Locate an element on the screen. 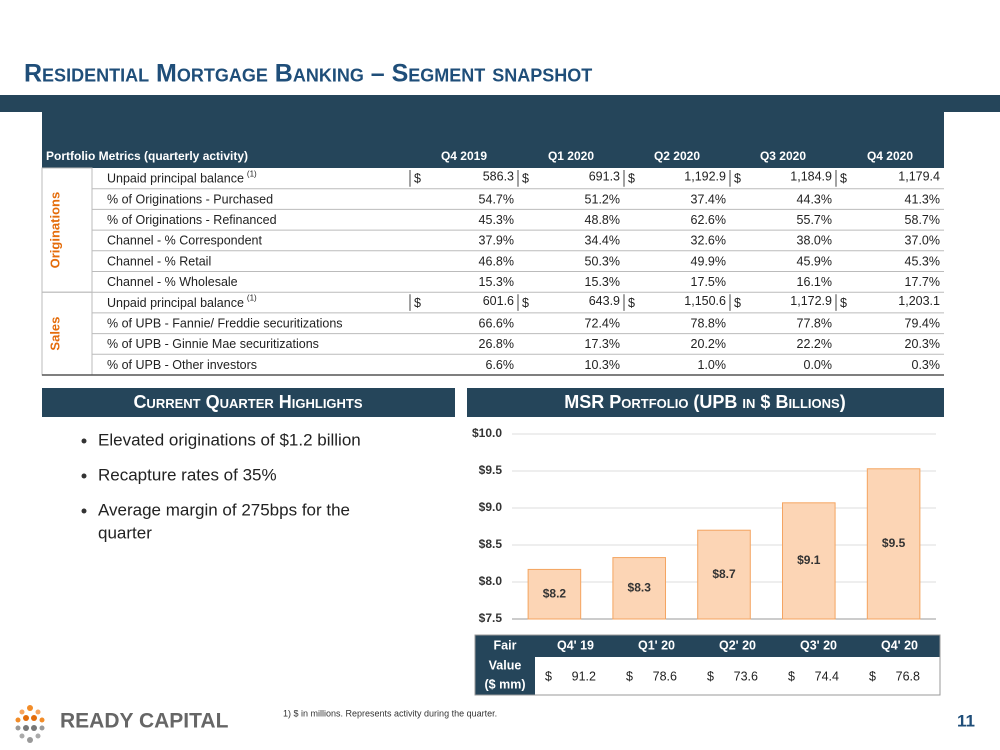 This screenshot has height=750, width=1000. cell-value: 66.6% is located at coordinates (496, 324).